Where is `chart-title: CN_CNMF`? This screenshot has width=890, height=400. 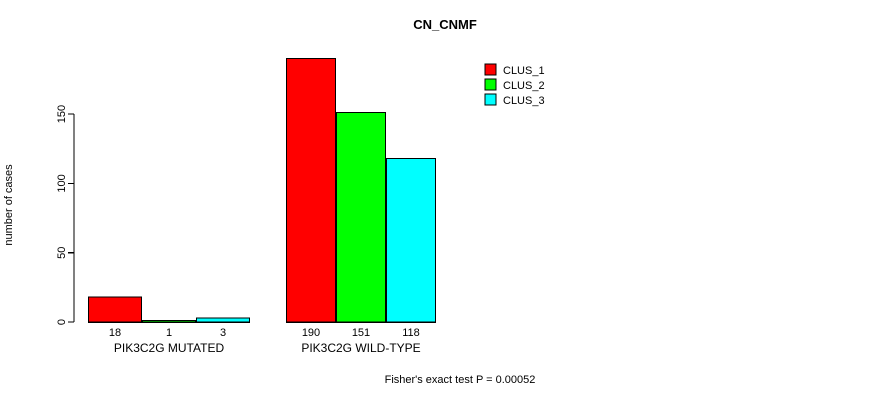 chart-title: CN_CNMF is located at coordinates (445, 24).